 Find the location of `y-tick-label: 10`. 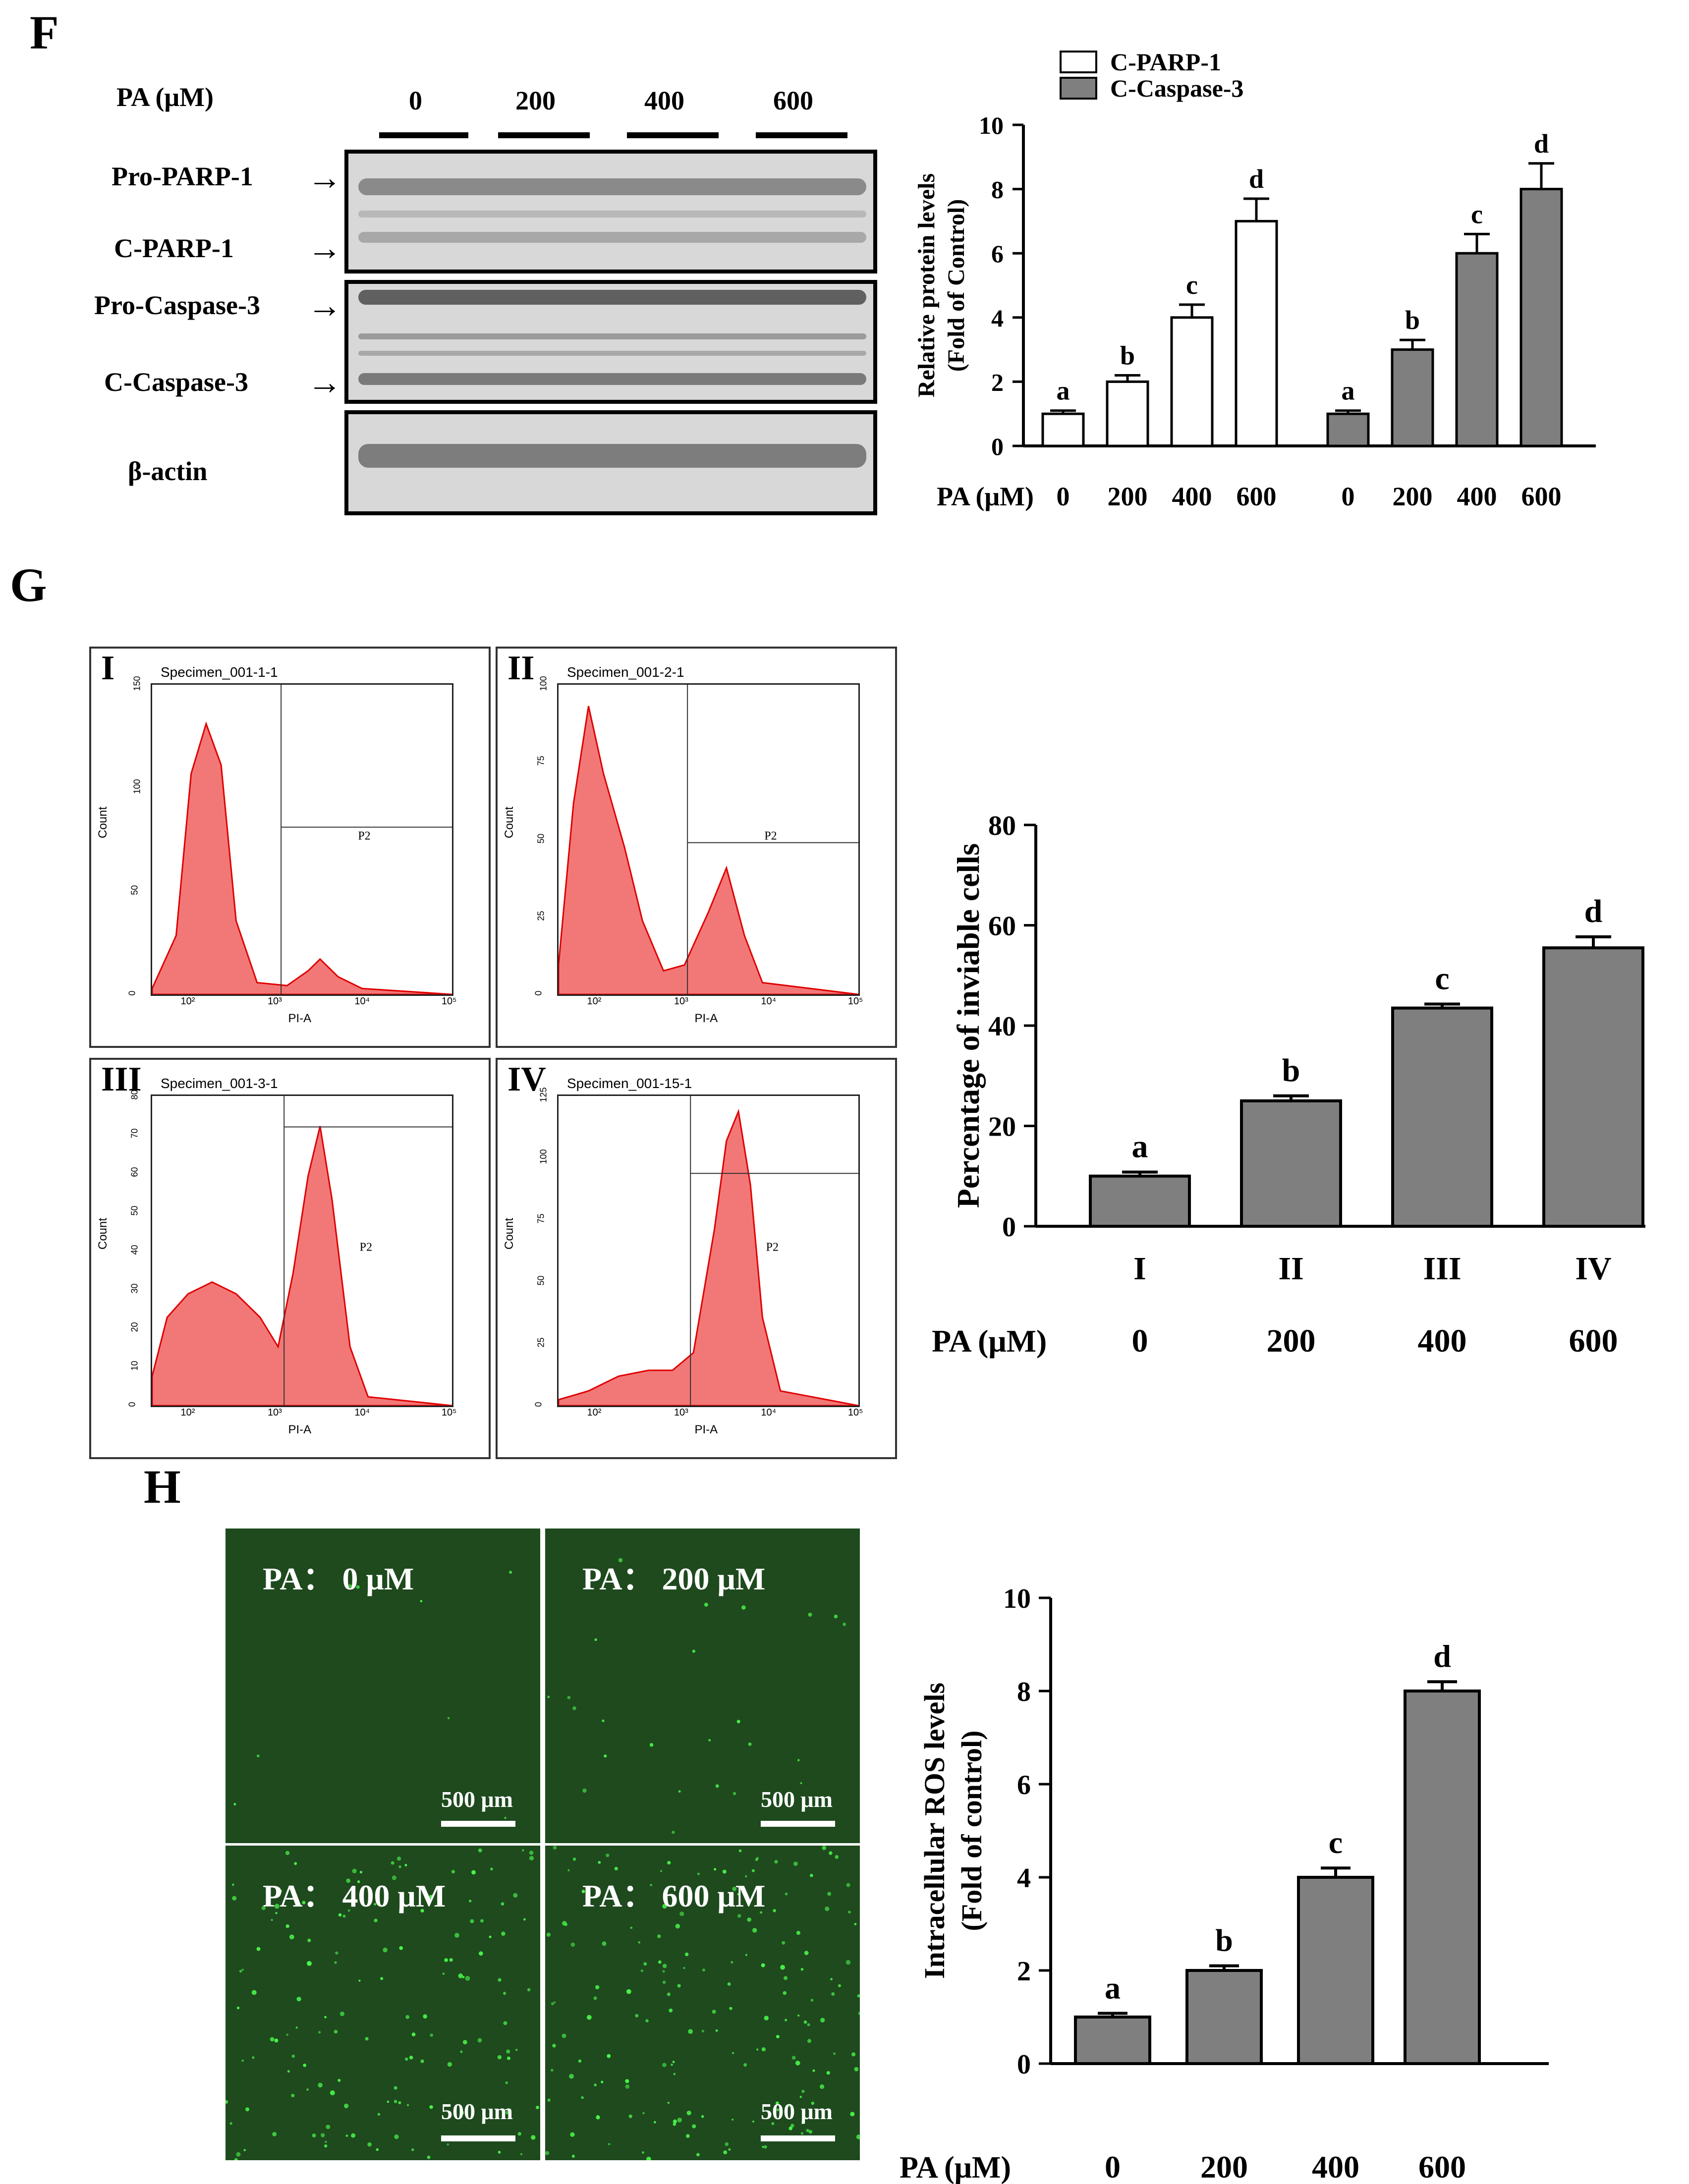

y-tick-label: 10 is located at coordinates (991, 125).